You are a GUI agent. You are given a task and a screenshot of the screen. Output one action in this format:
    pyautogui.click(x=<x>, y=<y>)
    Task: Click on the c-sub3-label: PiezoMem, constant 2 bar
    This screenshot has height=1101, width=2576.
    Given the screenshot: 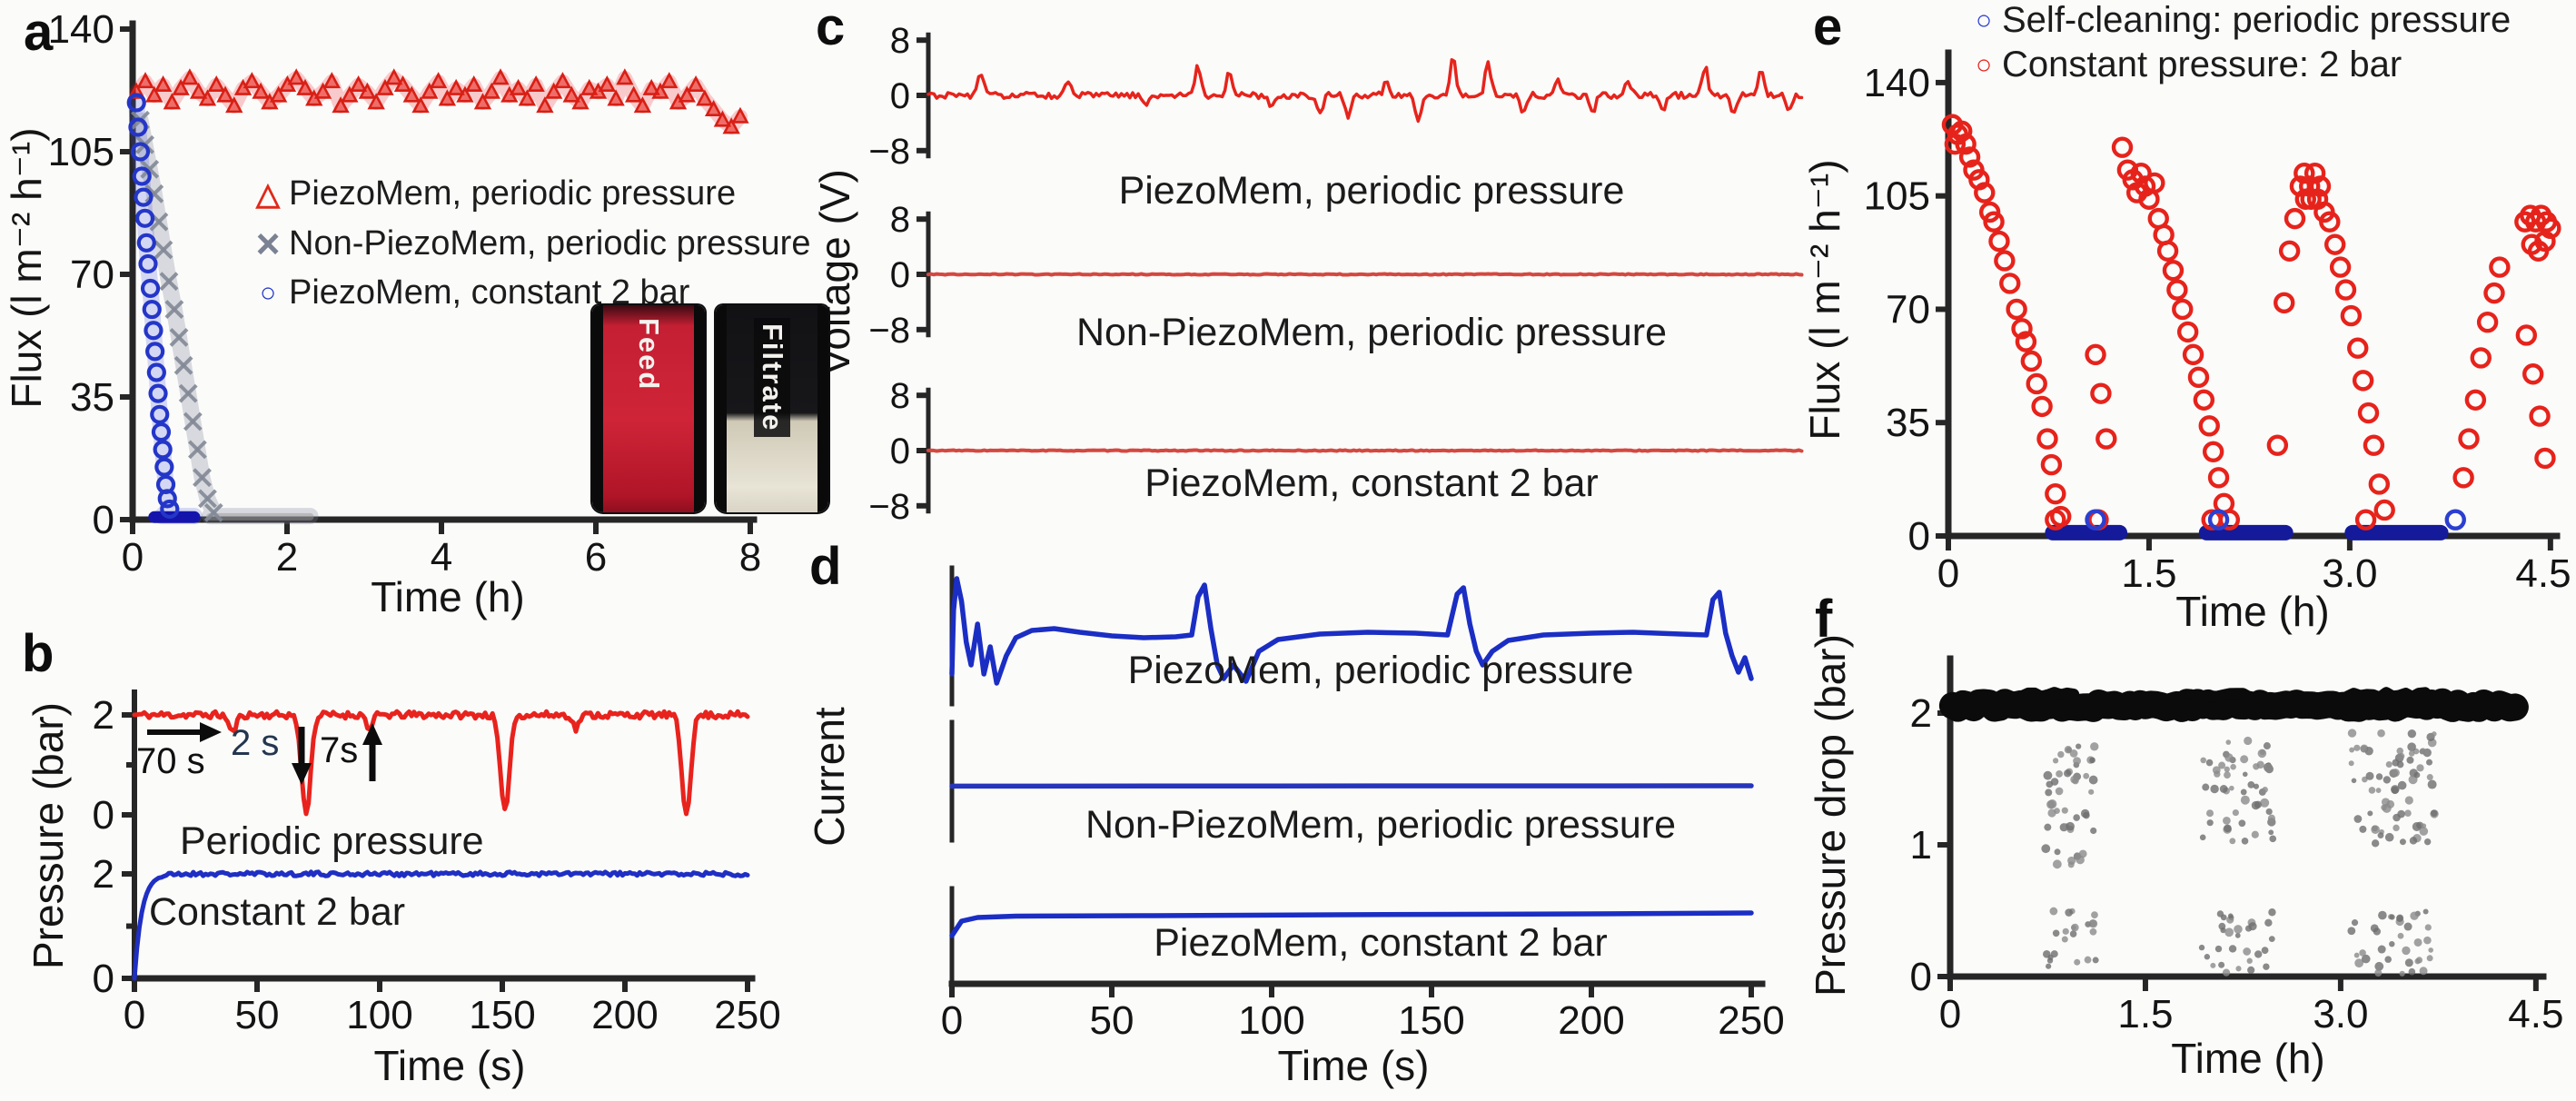 What is the action you would take?
    pyautogui.click(x=1371, y=483)
    